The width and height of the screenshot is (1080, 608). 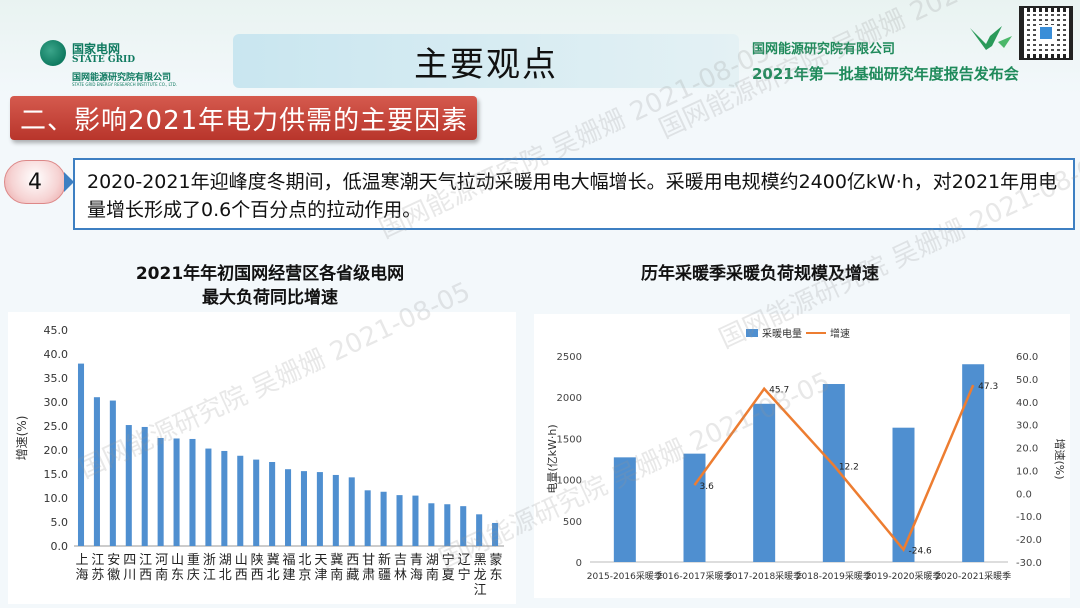 What do you see at coordinates (56, 474) in the screenshot?
I see `chart1-ytick-3: 15.0` at bounding box center [56, 474].